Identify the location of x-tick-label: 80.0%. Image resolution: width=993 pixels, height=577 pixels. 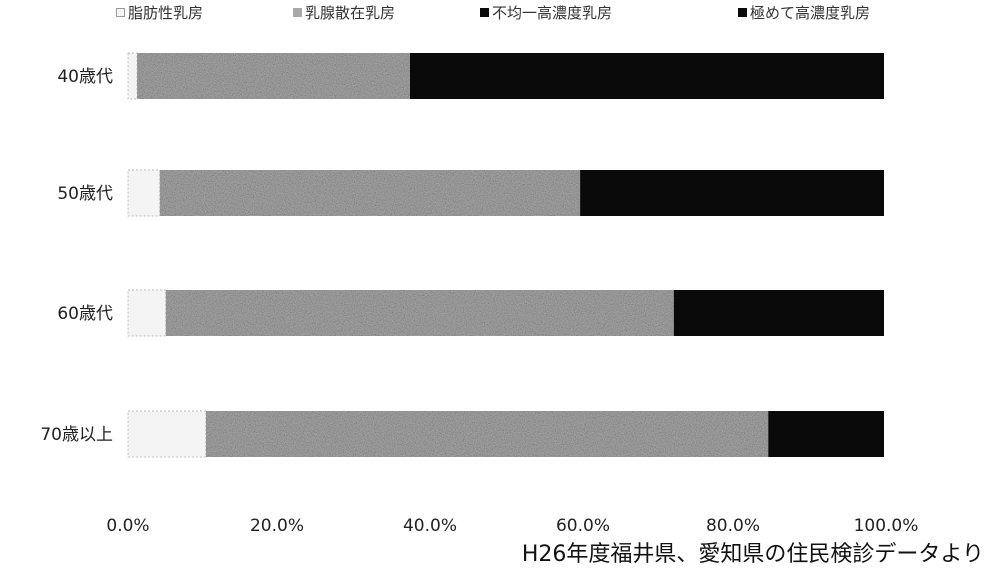
(733, 526).